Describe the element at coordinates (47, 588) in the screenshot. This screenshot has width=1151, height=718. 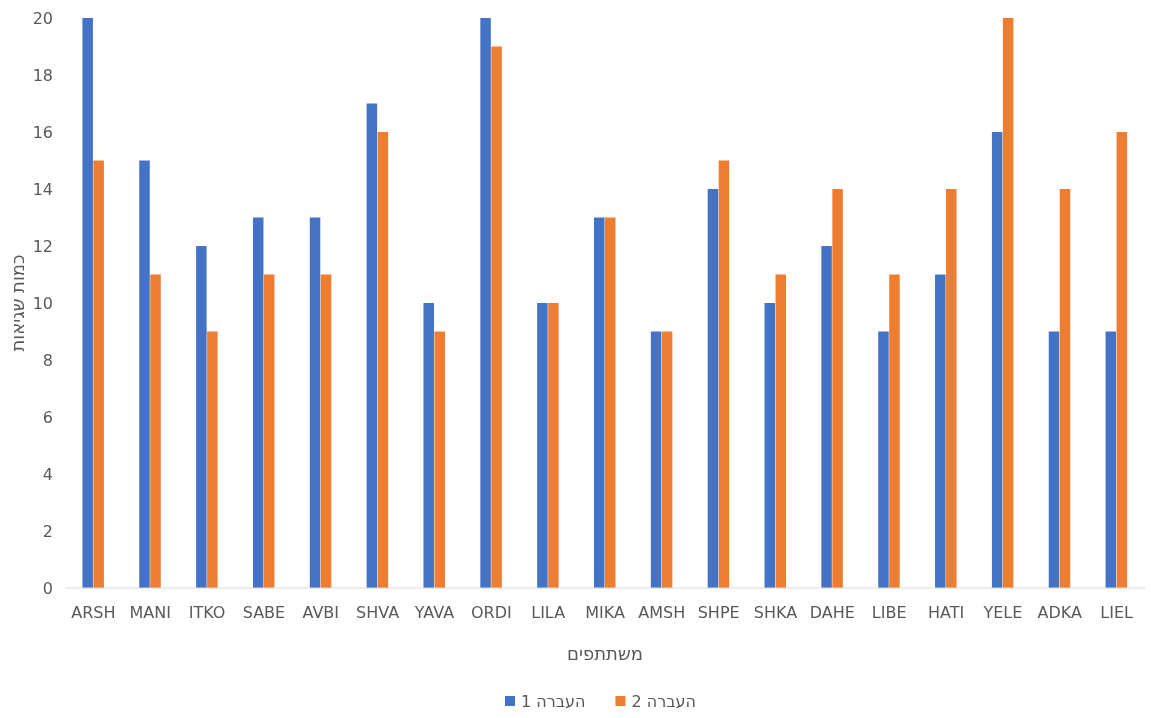
I see `y-tick-label: 0` at that location.